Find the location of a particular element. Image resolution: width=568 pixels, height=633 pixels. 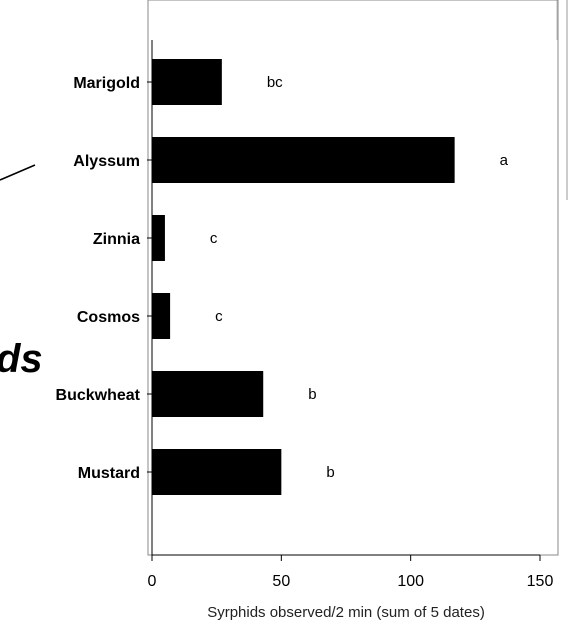

y-ticks-group is located at coordinates (149, 277).